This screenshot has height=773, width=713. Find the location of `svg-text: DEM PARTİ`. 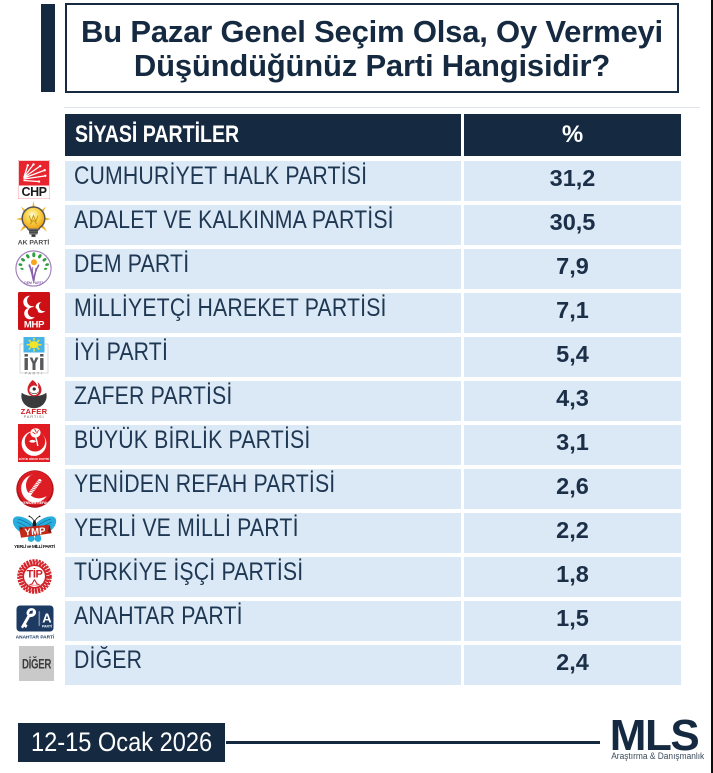

svg-text: DEM PARTİ is located at coordinates (33, 283).